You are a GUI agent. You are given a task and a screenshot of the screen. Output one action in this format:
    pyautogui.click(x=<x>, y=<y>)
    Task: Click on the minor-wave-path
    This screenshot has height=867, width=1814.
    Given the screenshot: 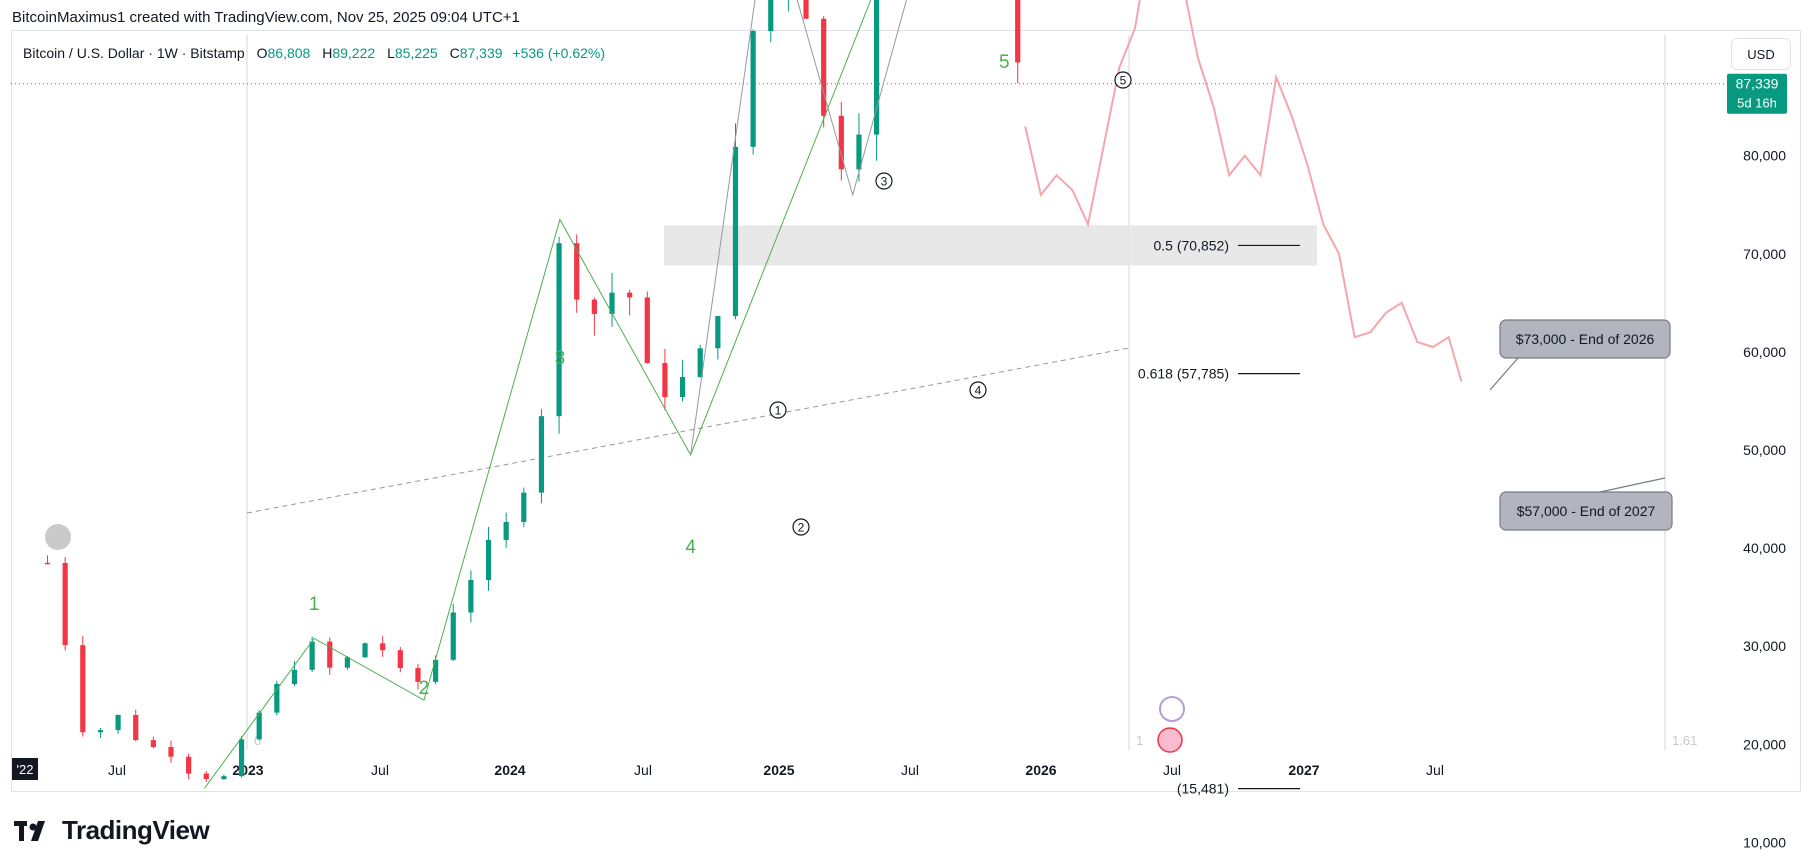 What is the action you would take?
    pyautogui.click(x=799, y=227)
    